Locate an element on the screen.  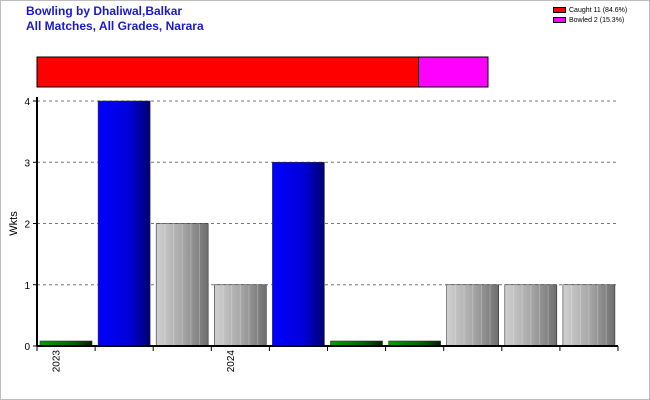
dismissal-bar is located at coordinates (262, 72).